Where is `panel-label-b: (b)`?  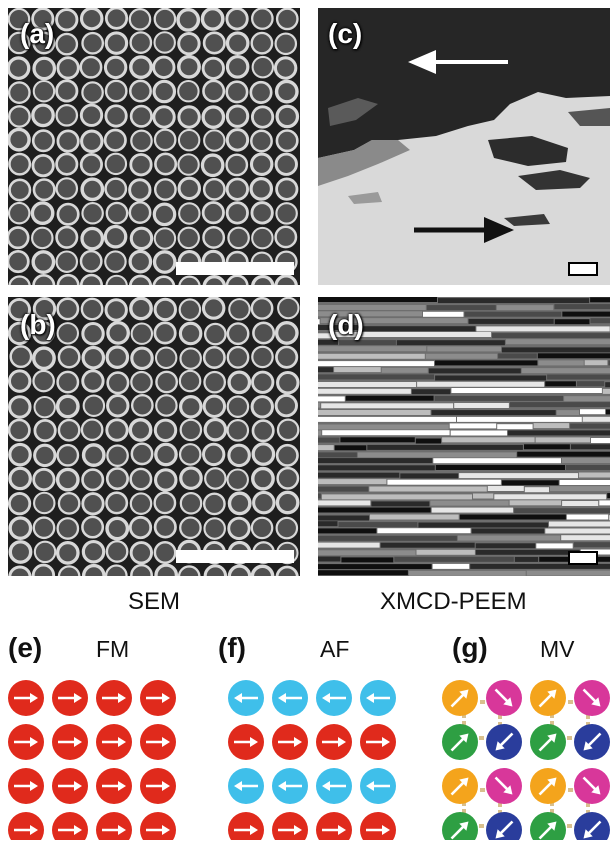 panel-label-b: (b) is located at coordinates (38, 324).